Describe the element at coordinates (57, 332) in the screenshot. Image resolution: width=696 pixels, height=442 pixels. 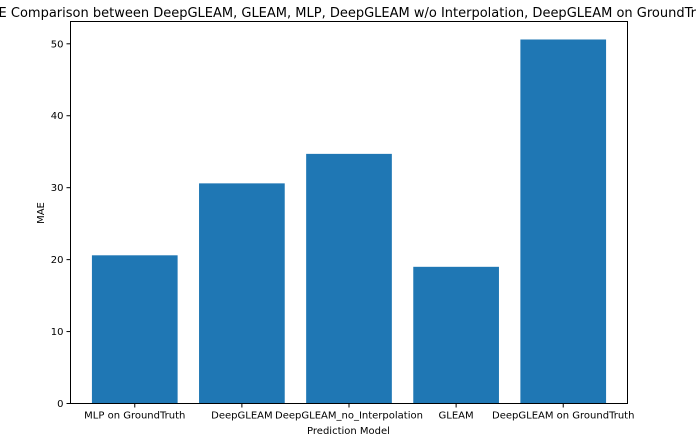
I see `y-tick-label: 10` at that location.